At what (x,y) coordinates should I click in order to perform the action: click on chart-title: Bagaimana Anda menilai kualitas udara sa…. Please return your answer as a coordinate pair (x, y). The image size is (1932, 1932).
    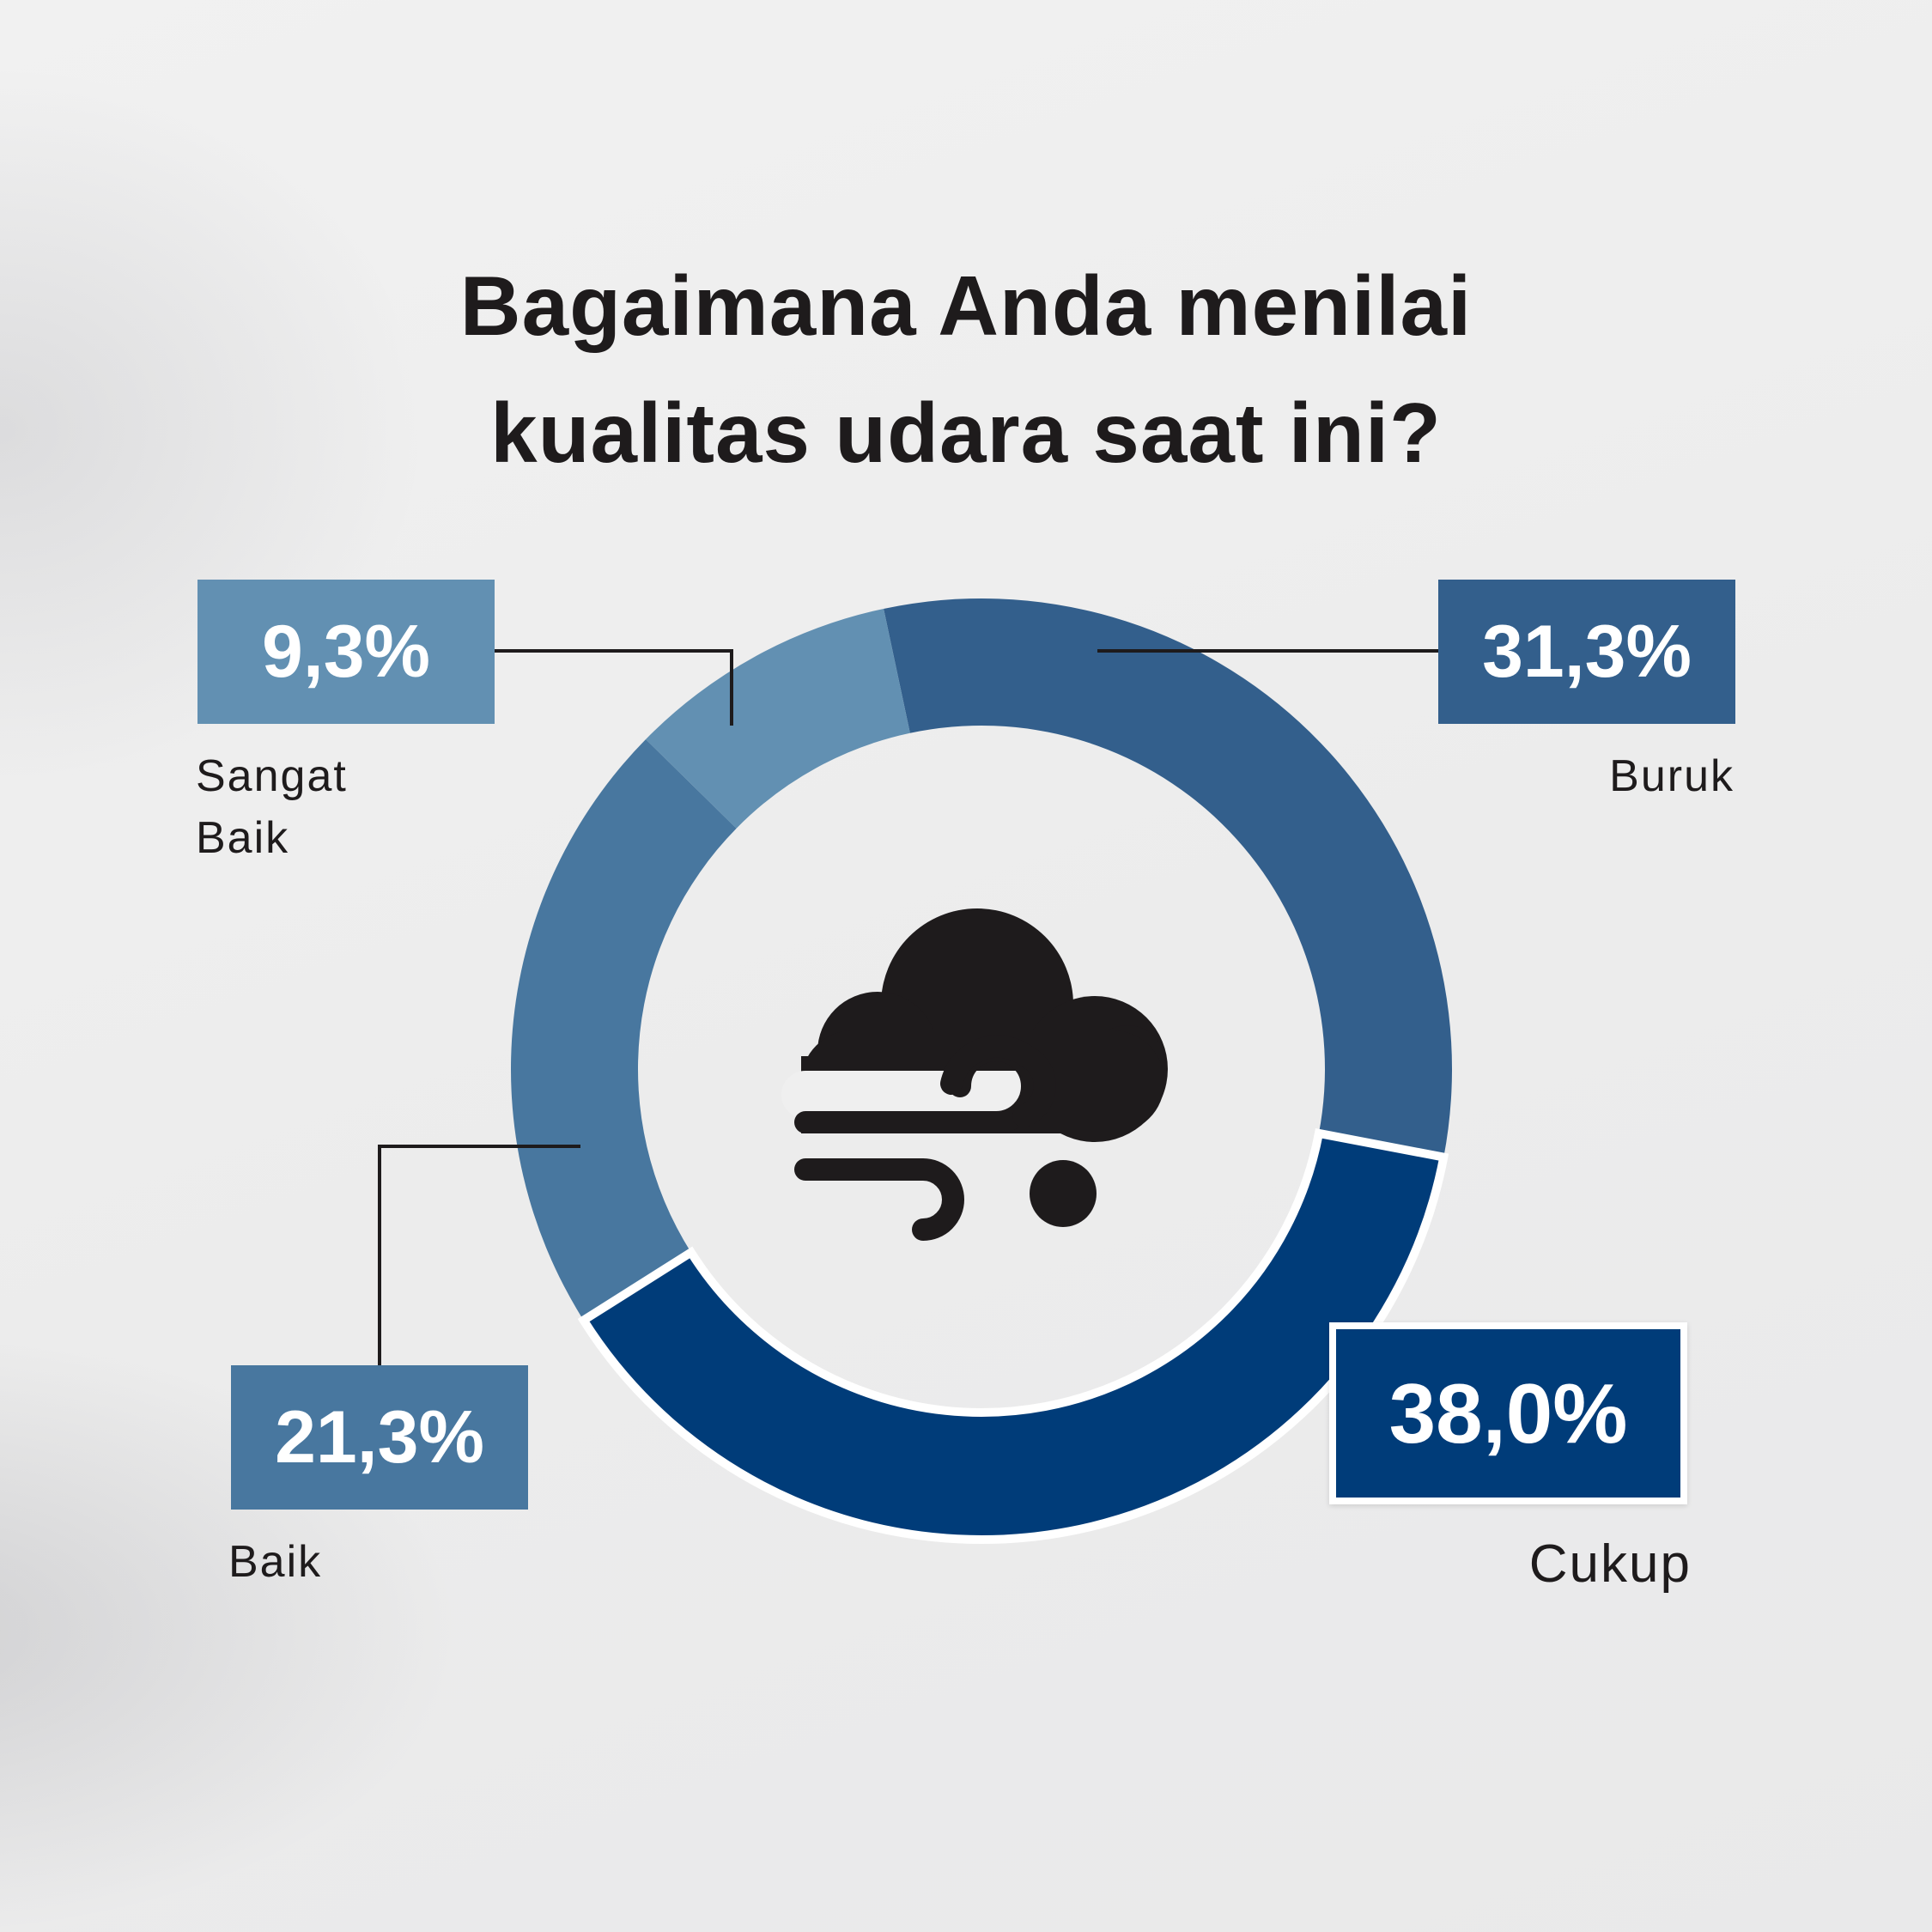
    Looking at the image, I should click on (966, 369).